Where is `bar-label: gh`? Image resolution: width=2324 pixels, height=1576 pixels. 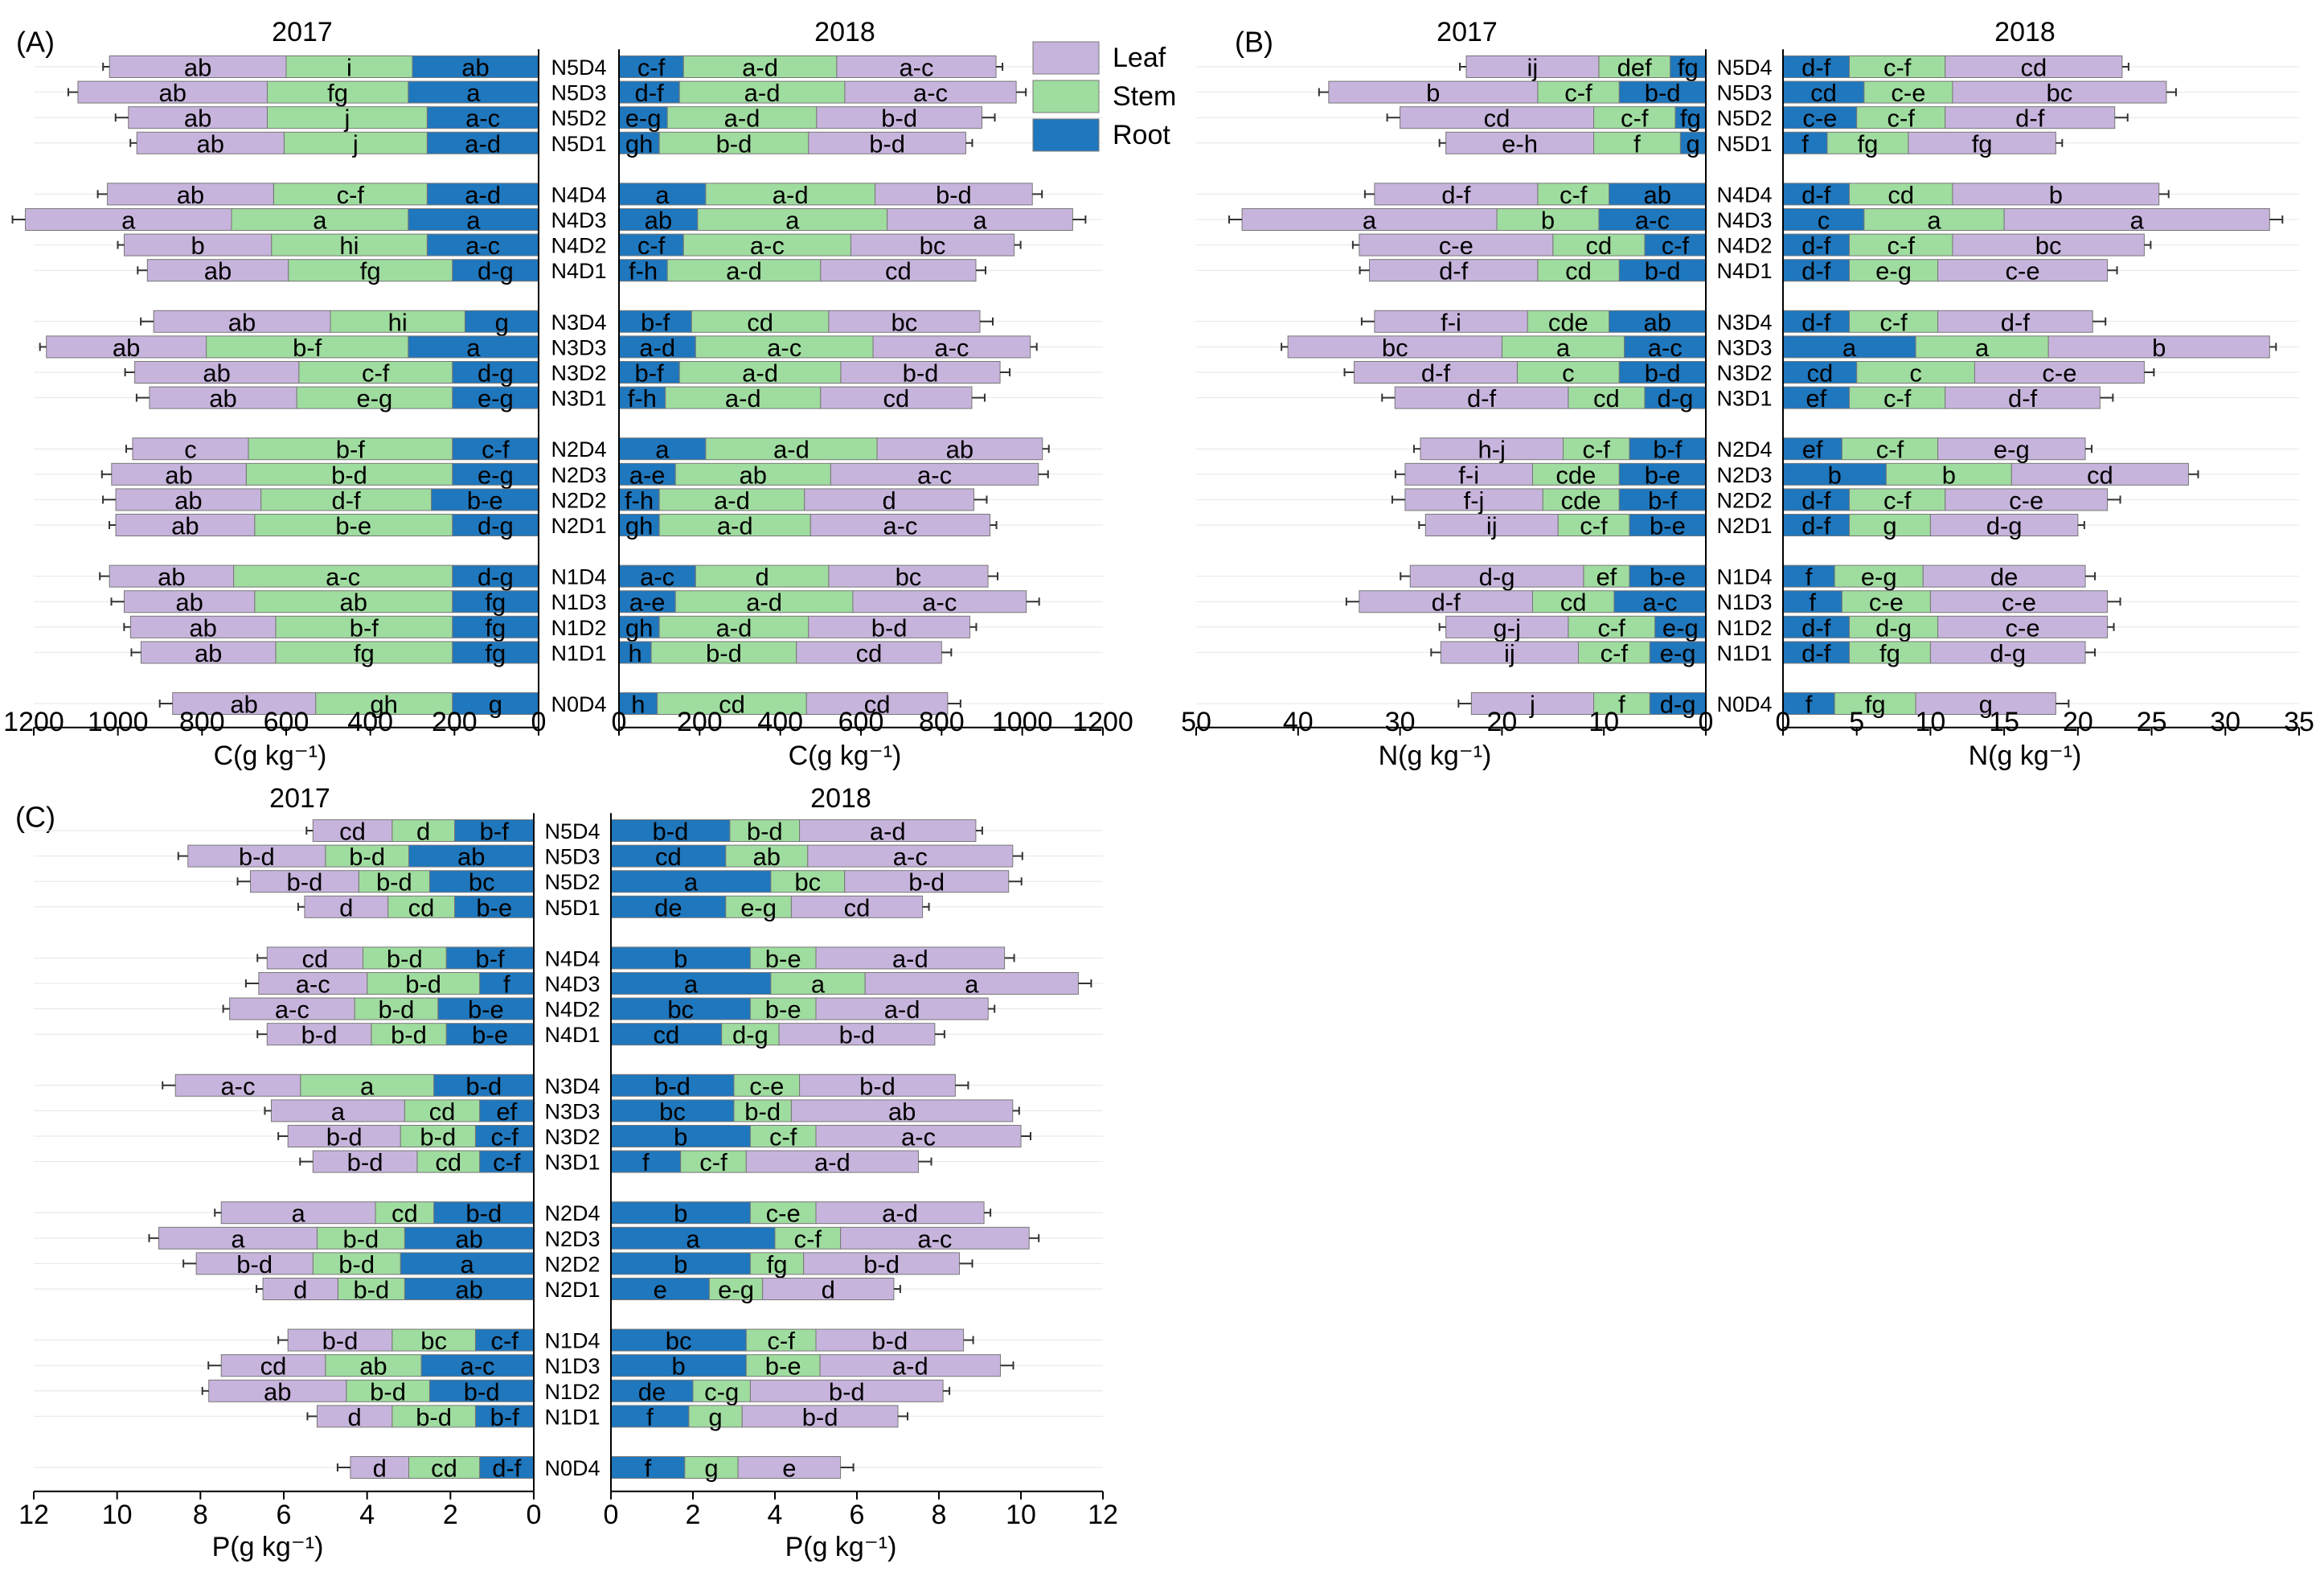 bar-label: gh is located at coordinates (639, 526).